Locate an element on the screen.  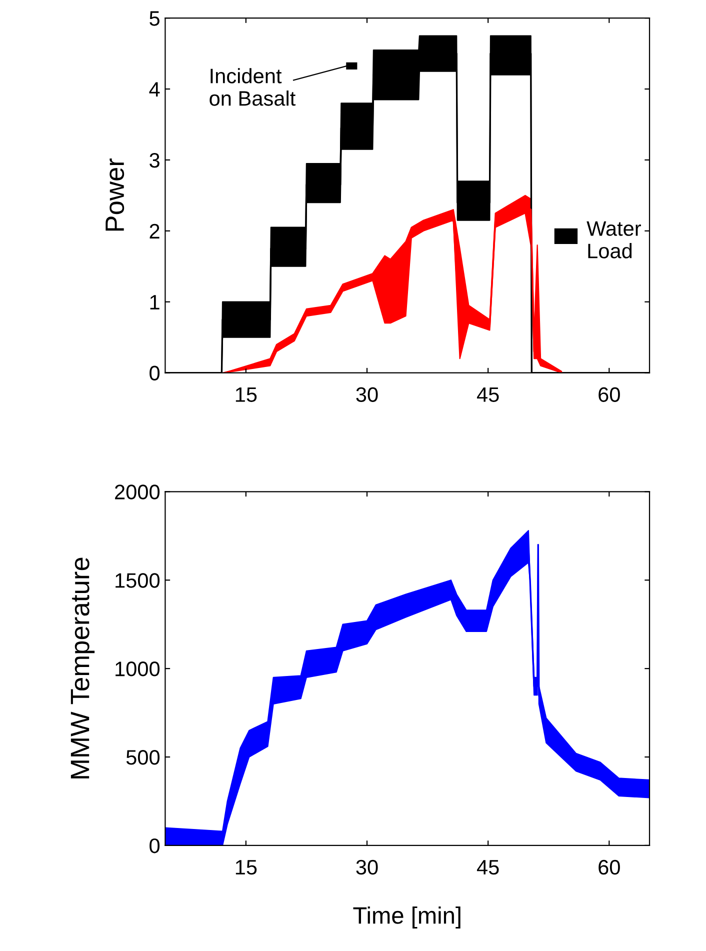
y-tick-label: 2000 is located at coordinates (137, 492).